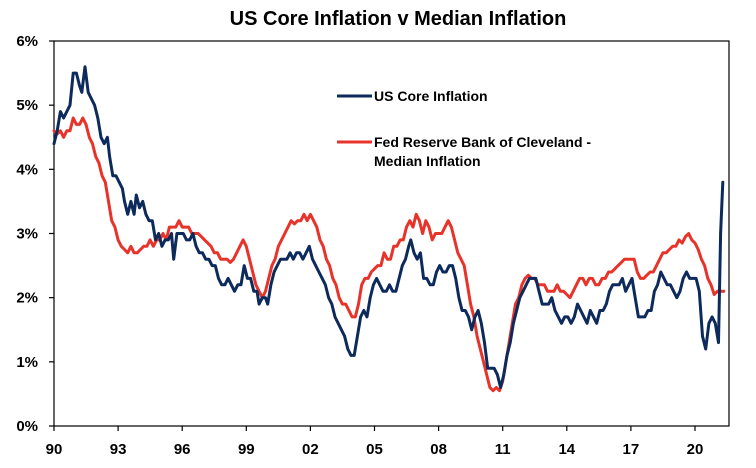 The image size is (756, 468). Describe the element at coordinates (182, 449) in the screenshot. I see `x-tick-label: 96` at that location.